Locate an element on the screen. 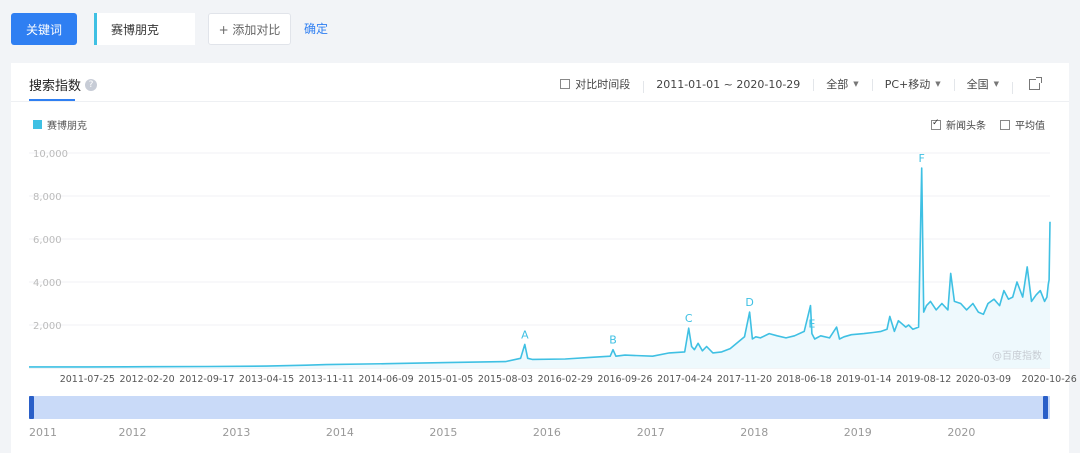 This screenshot has height=453, width=1080. x-tick-label: 2019-01-14 is located at coordinates (863, 379).